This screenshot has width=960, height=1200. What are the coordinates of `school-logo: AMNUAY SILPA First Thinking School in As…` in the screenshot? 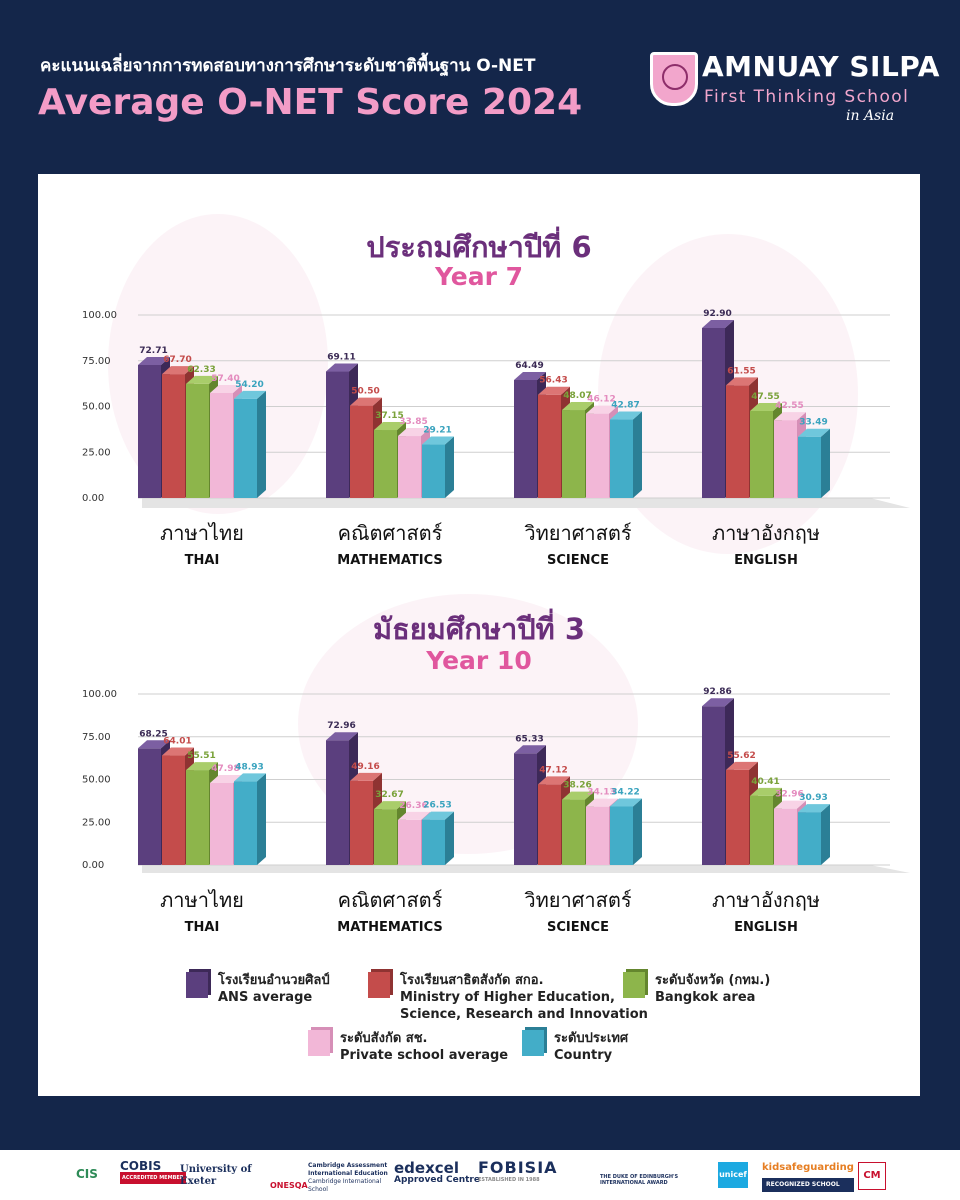 It's located at (795, 90).